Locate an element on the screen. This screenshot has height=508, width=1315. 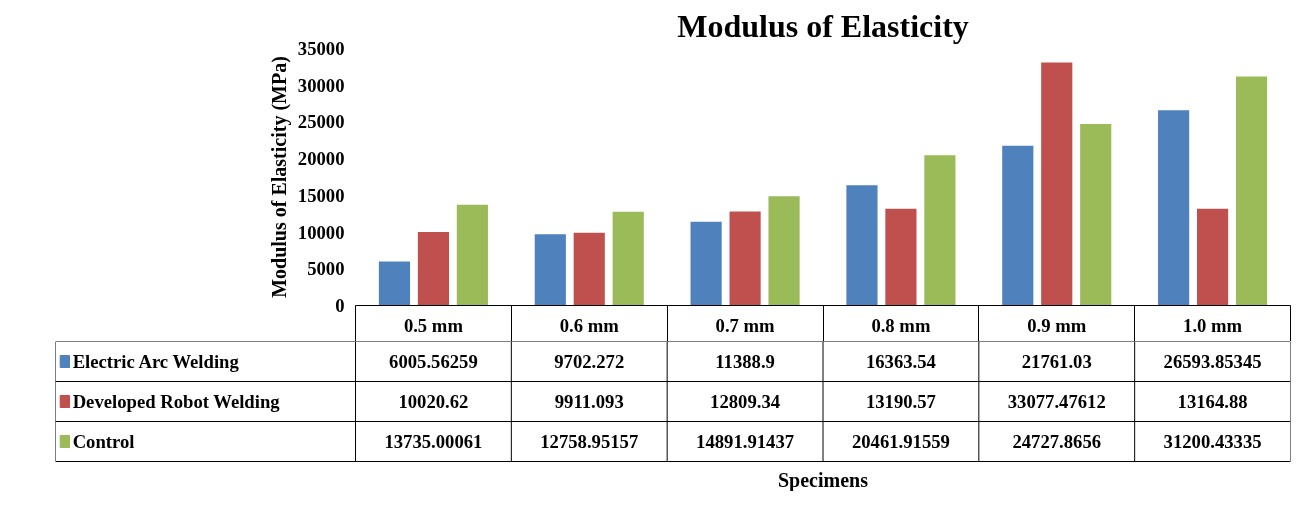
data-label: 20461.91559 is located at coordinates (900, 441).